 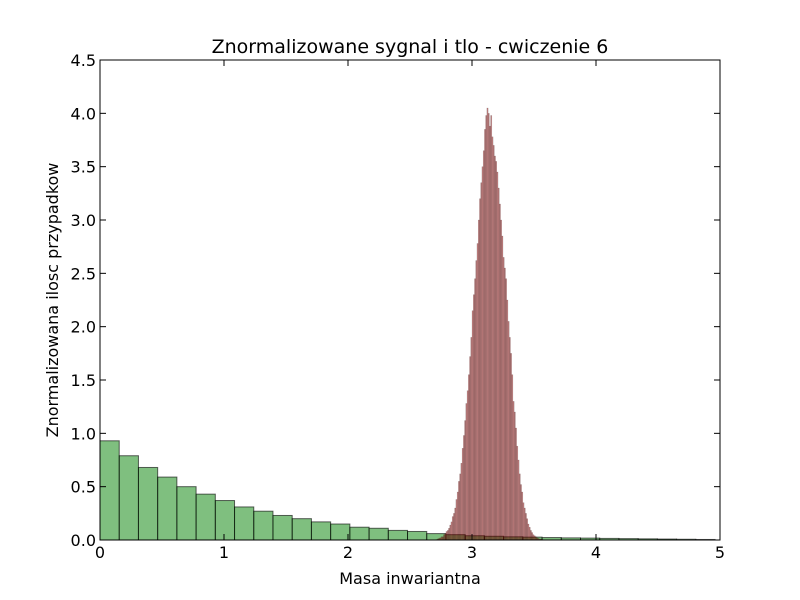 I want to click on y-tick-label: 0.5, so click(x=83, y=487).